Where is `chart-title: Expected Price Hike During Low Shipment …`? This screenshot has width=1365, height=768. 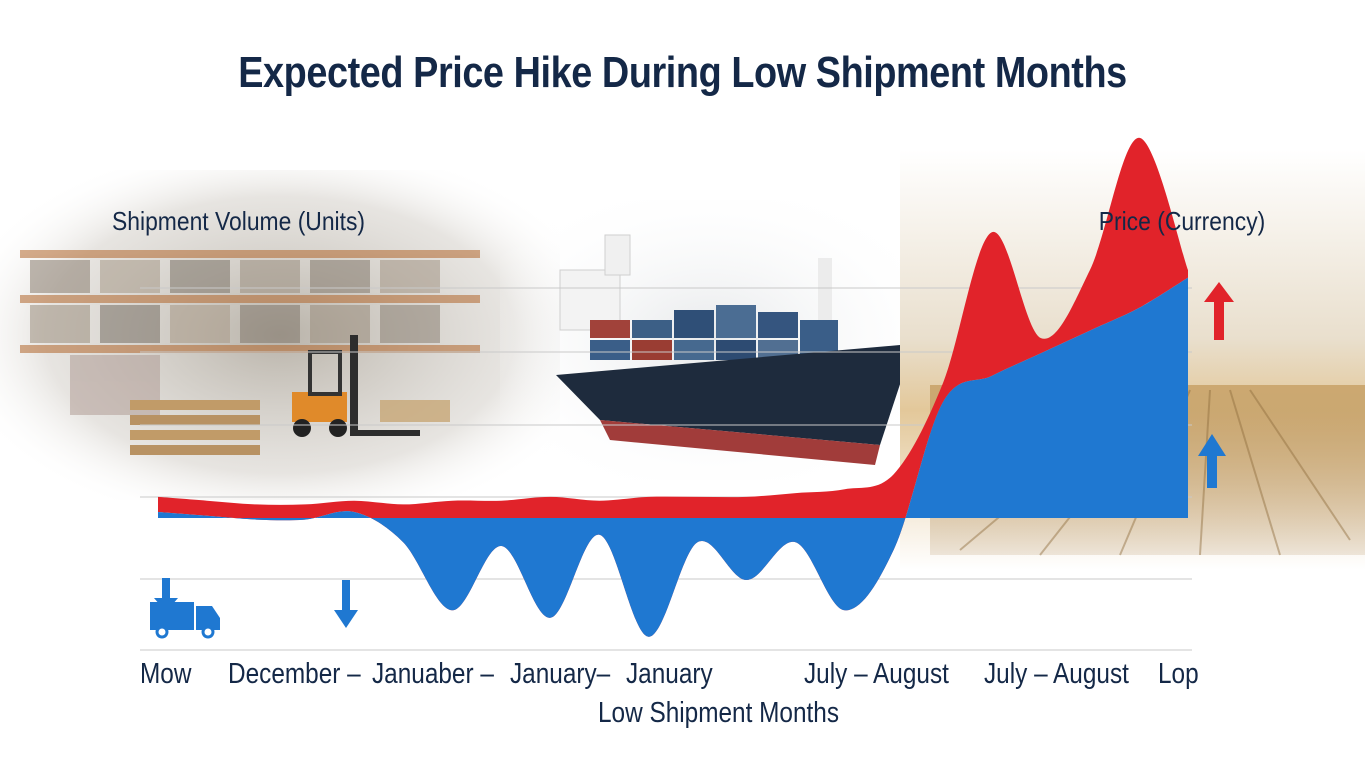
chart-title: Expected Price Hike During Low Shipment … is located at coordinates (682, 72).